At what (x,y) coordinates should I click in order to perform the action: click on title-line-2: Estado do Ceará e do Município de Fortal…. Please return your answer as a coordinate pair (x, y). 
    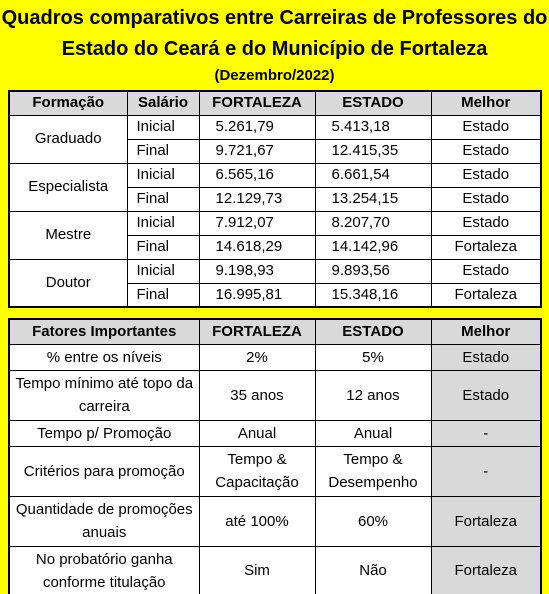
    Looking at the image, I should click on (274, 49).